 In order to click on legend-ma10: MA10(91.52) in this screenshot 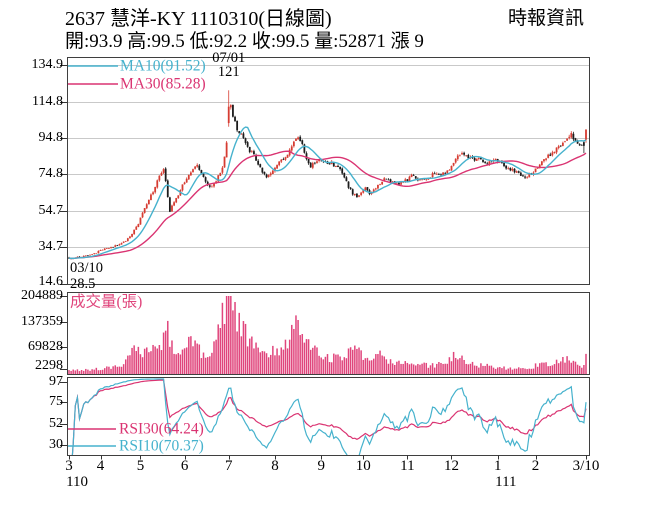, I will do `click(163, 66)`.